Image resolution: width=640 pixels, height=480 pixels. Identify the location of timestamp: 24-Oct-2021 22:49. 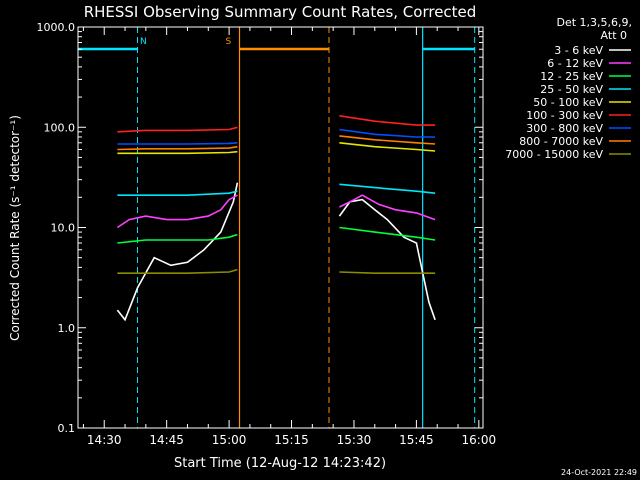
(599, 472).